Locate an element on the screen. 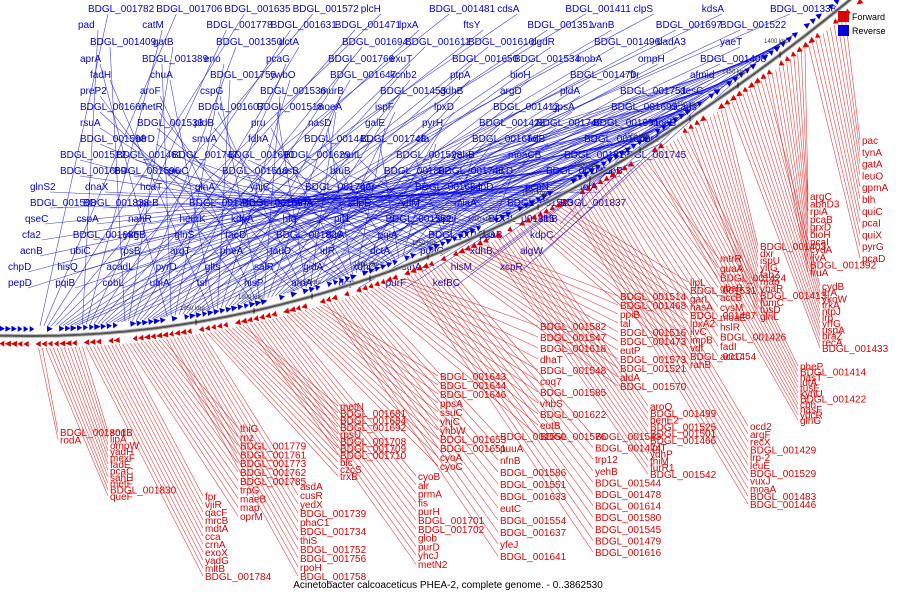  forward-gene-label: bioH is located at coordinates (820, 235).